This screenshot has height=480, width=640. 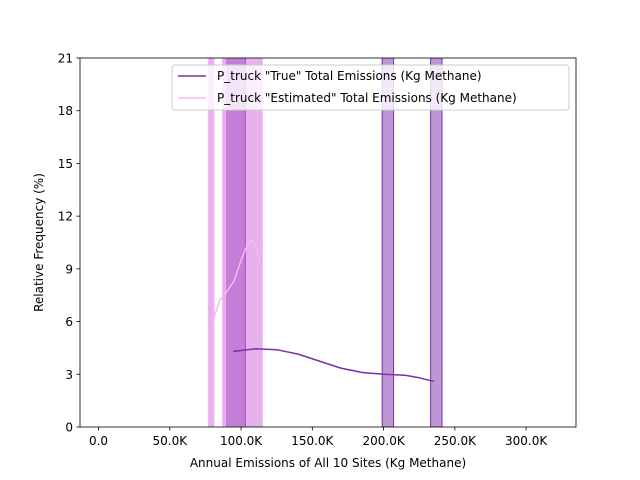 I want to click on kde-layer, so click(x=323, y=311).